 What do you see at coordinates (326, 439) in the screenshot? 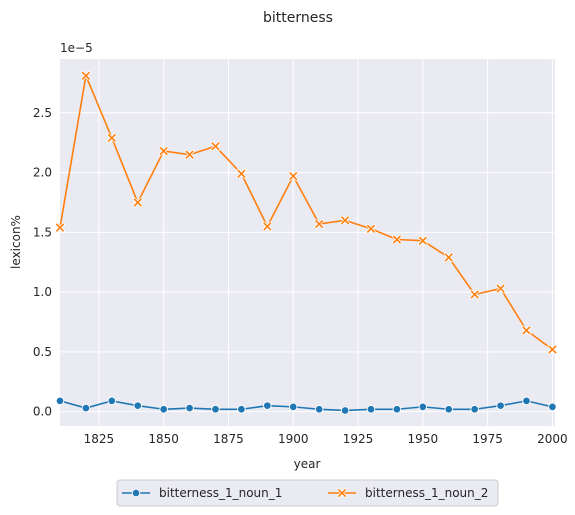
I see `x-axis-ticks: 1825 1850 1875 1900 1925 1950 1975 2000` at bounding box center [326, 439].